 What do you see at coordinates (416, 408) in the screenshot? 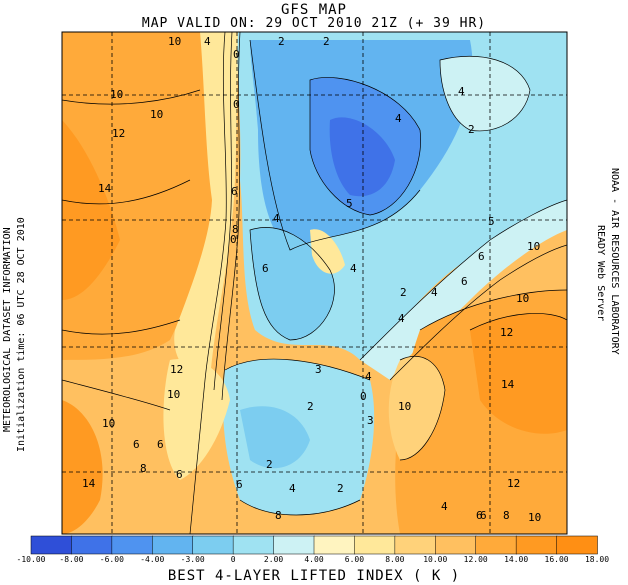
I see `field-southeast-band` at bounding box center [416, 408].